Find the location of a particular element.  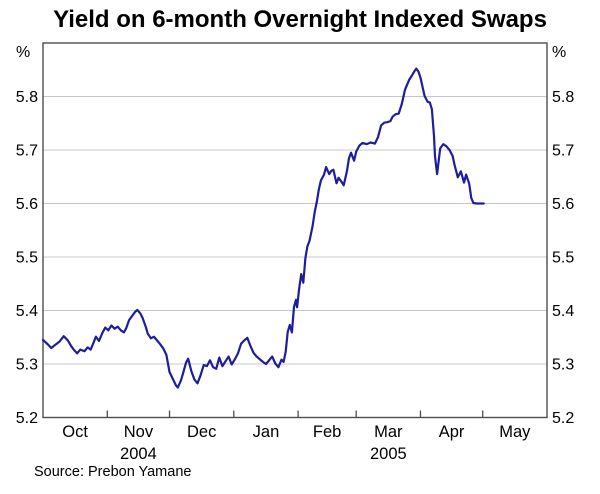

y-tick-label-left: 5.6 is located at coordinates (27, 204).